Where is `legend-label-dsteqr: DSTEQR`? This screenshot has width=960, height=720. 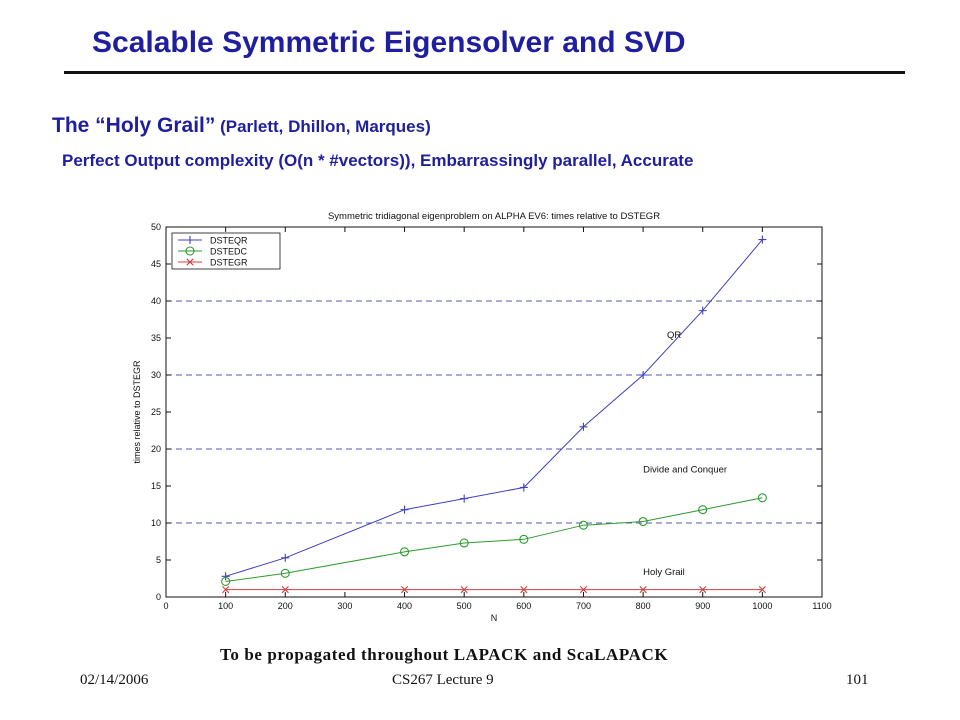
legend-label-dsteqr: DSTEQR is located at coordinates (229, 241).